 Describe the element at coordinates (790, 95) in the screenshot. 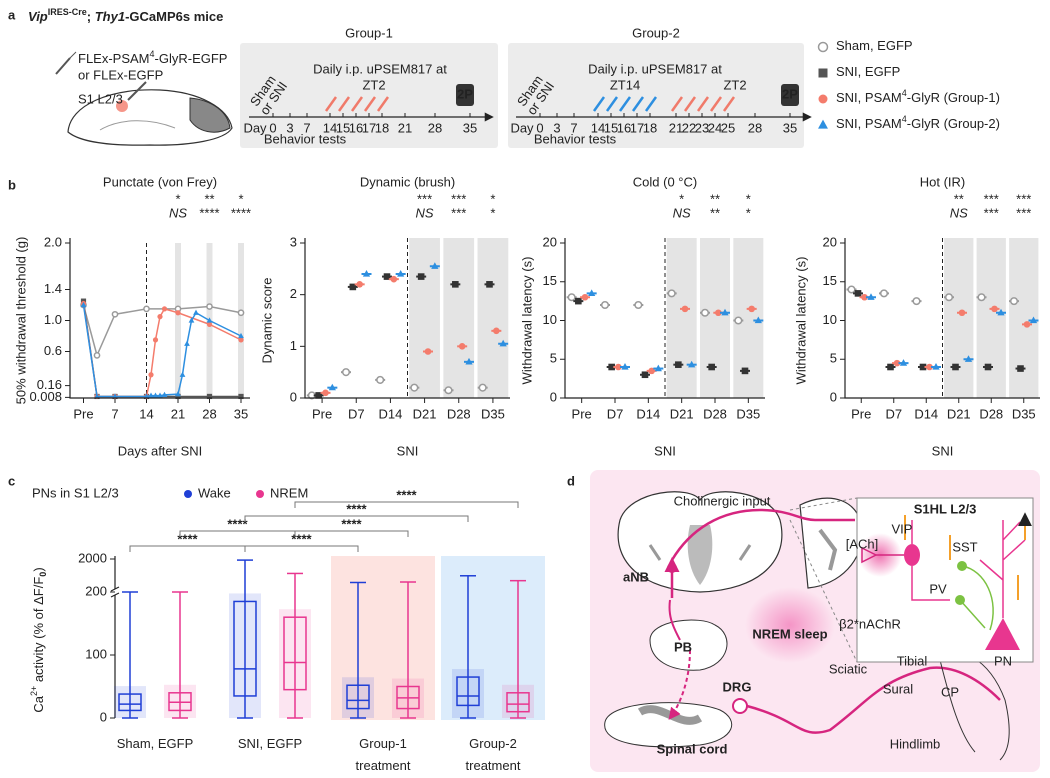

I see `imaging-icon` at that location.